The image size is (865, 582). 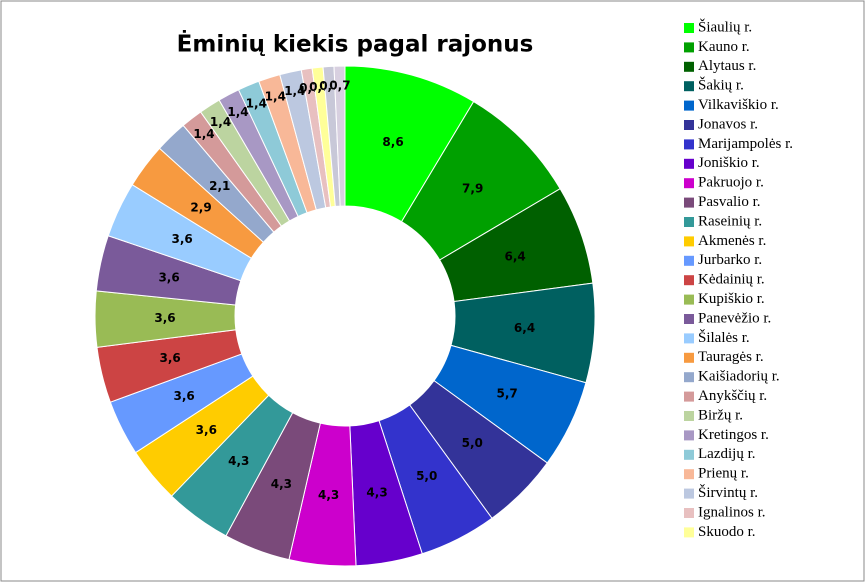 What do you see at coordinates (724, 47) in the screenshot?
I see `legend-label: Kauno r.` at bounding box center [724, 47].